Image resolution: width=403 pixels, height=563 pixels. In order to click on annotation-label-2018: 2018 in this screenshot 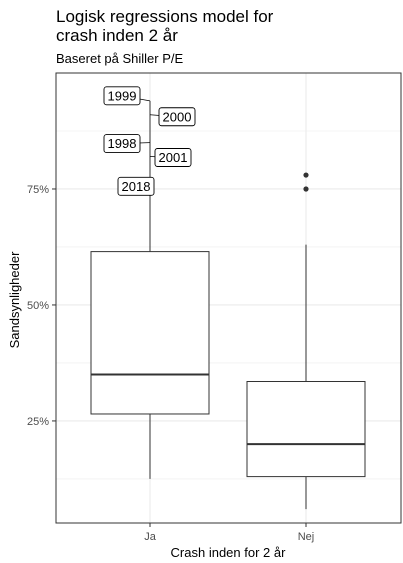, I will do `click(136, 186)`.